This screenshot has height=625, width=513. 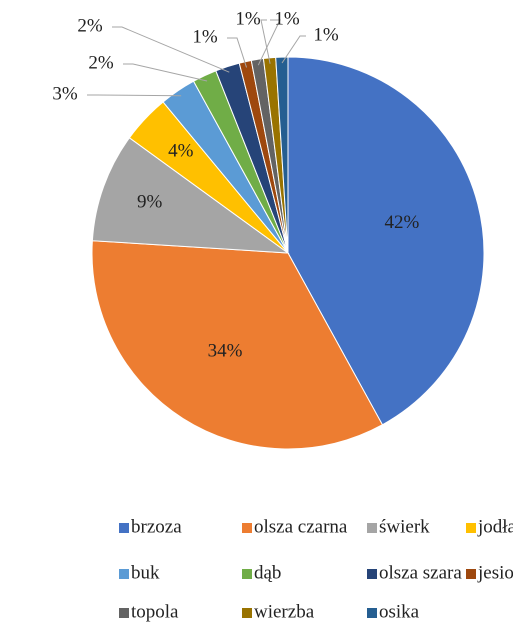 I want to click on data-label: 4%, so click(x=181, y=151).